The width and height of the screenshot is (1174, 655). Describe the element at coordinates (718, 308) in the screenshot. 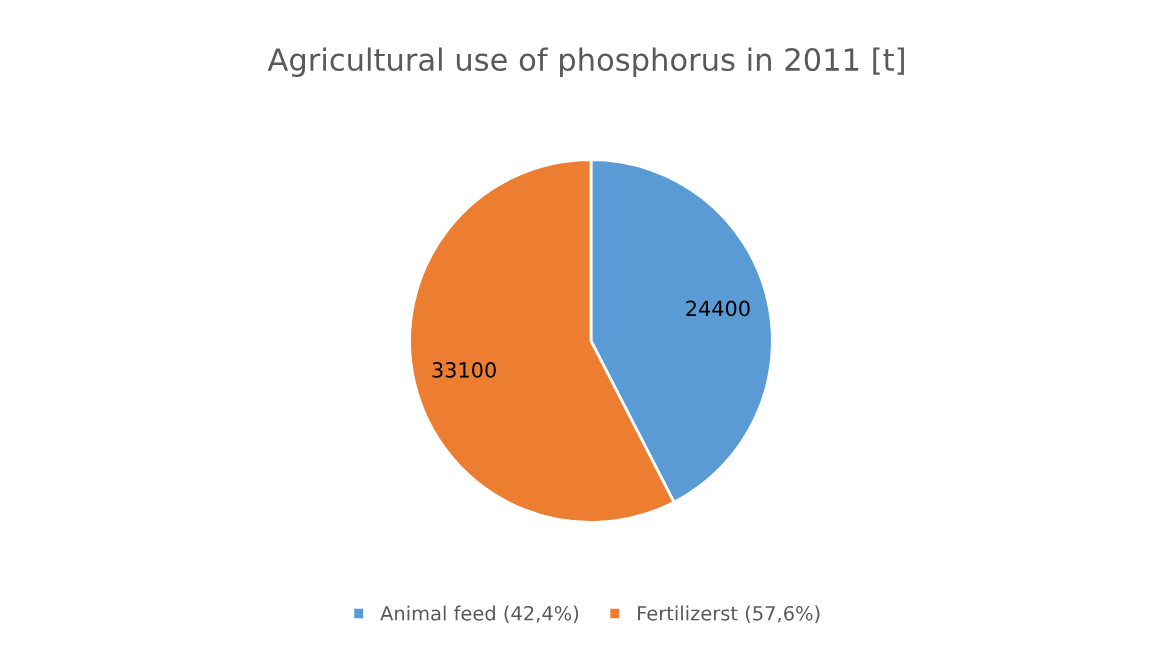

I see `data-label: 24400` at that location.